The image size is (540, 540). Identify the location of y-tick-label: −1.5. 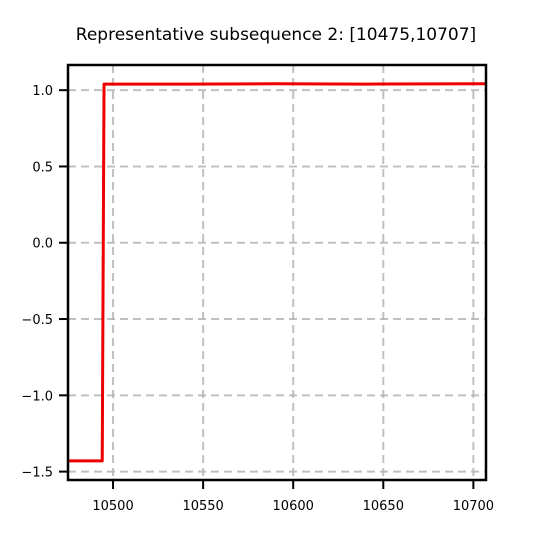
(37, 473).